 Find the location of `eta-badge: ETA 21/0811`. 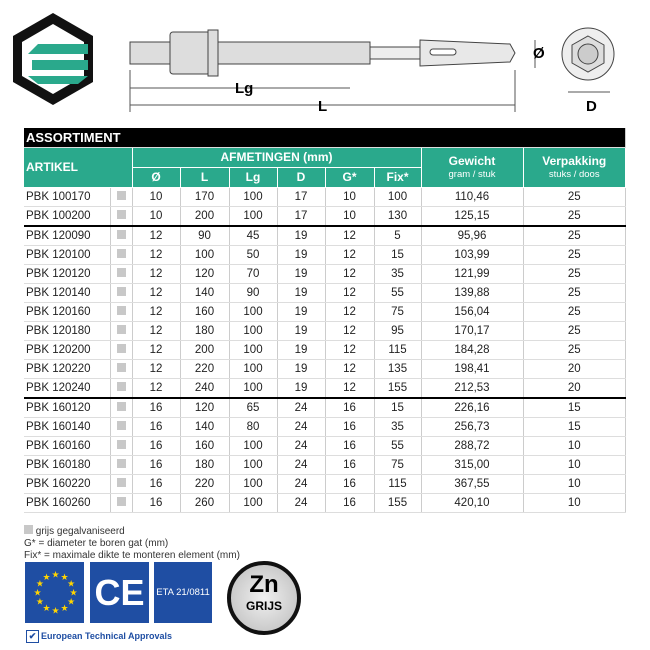

eta-badge: ETA 21/0811 is located at coordinates (183, 592).